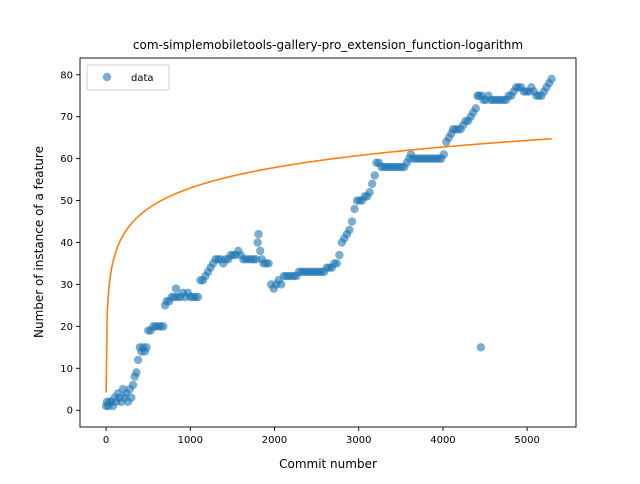 This screenshot has width=640, height=484. What do you see at coordinates (70, 411) in the screenshot?
I see `y-tick-label: 0` at bounding box center [70, 411].